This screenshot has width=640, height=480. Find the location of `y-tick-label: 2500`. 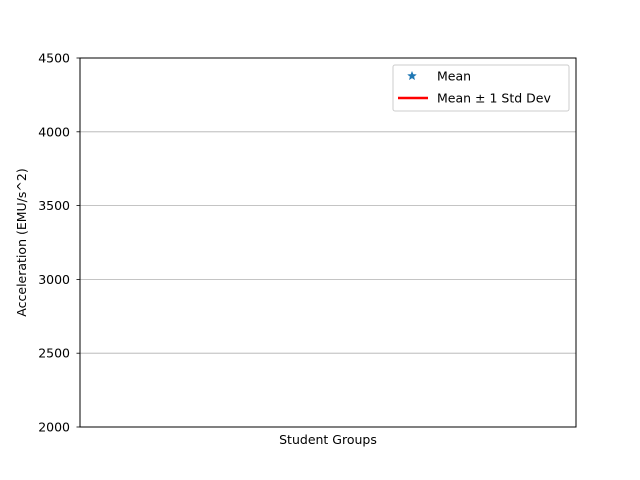

y-tick-label: 2500 is located at coordinates (54, 353).